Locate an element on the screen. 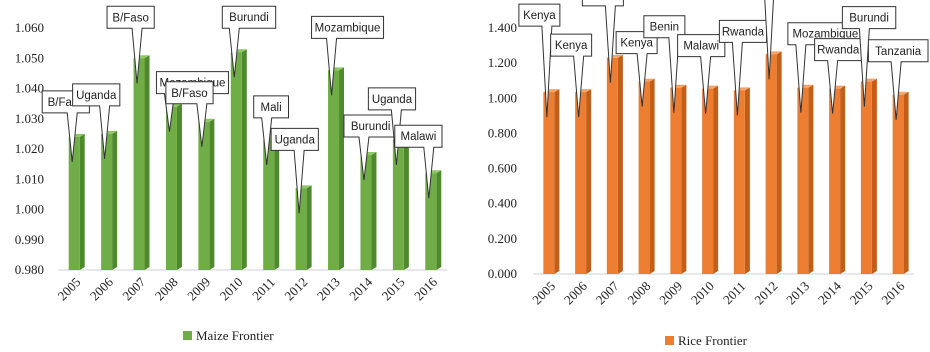 This screenshot has height=352, width=930. rice-x-tick-label: 2005 is located at coordinates (543, 292).